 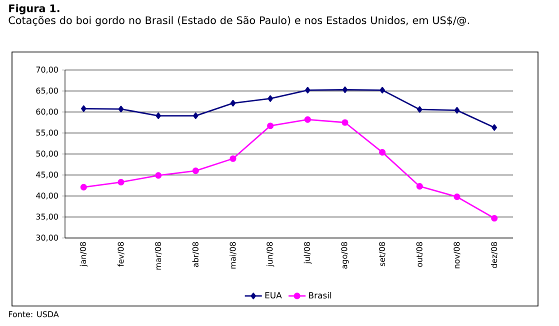 What do you see at coordinates (273, 295) in the screenshot?
I see `legend-label: EUA` at bounding box center [273, 295].